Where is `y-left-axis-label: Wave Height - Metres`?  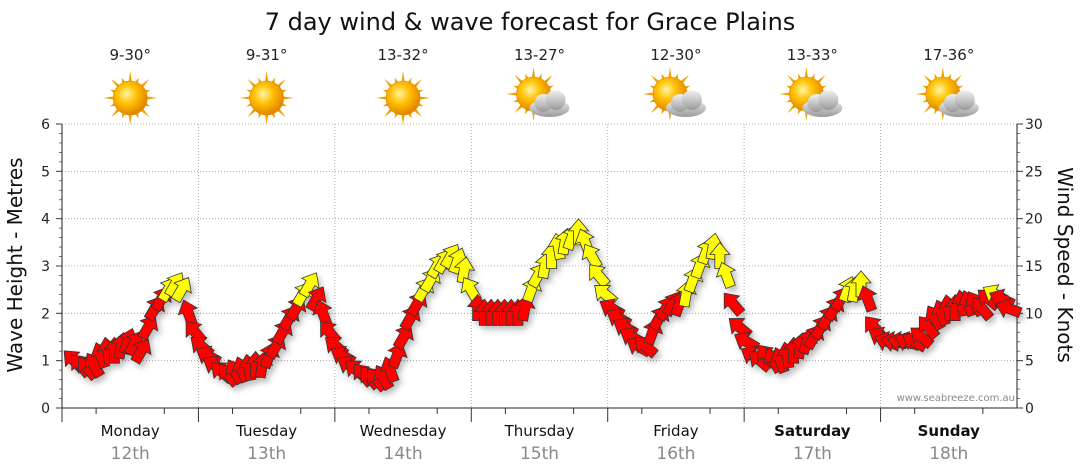 y-left-axis-label: Wave Height - Metres is located at coordinates (15, 264).